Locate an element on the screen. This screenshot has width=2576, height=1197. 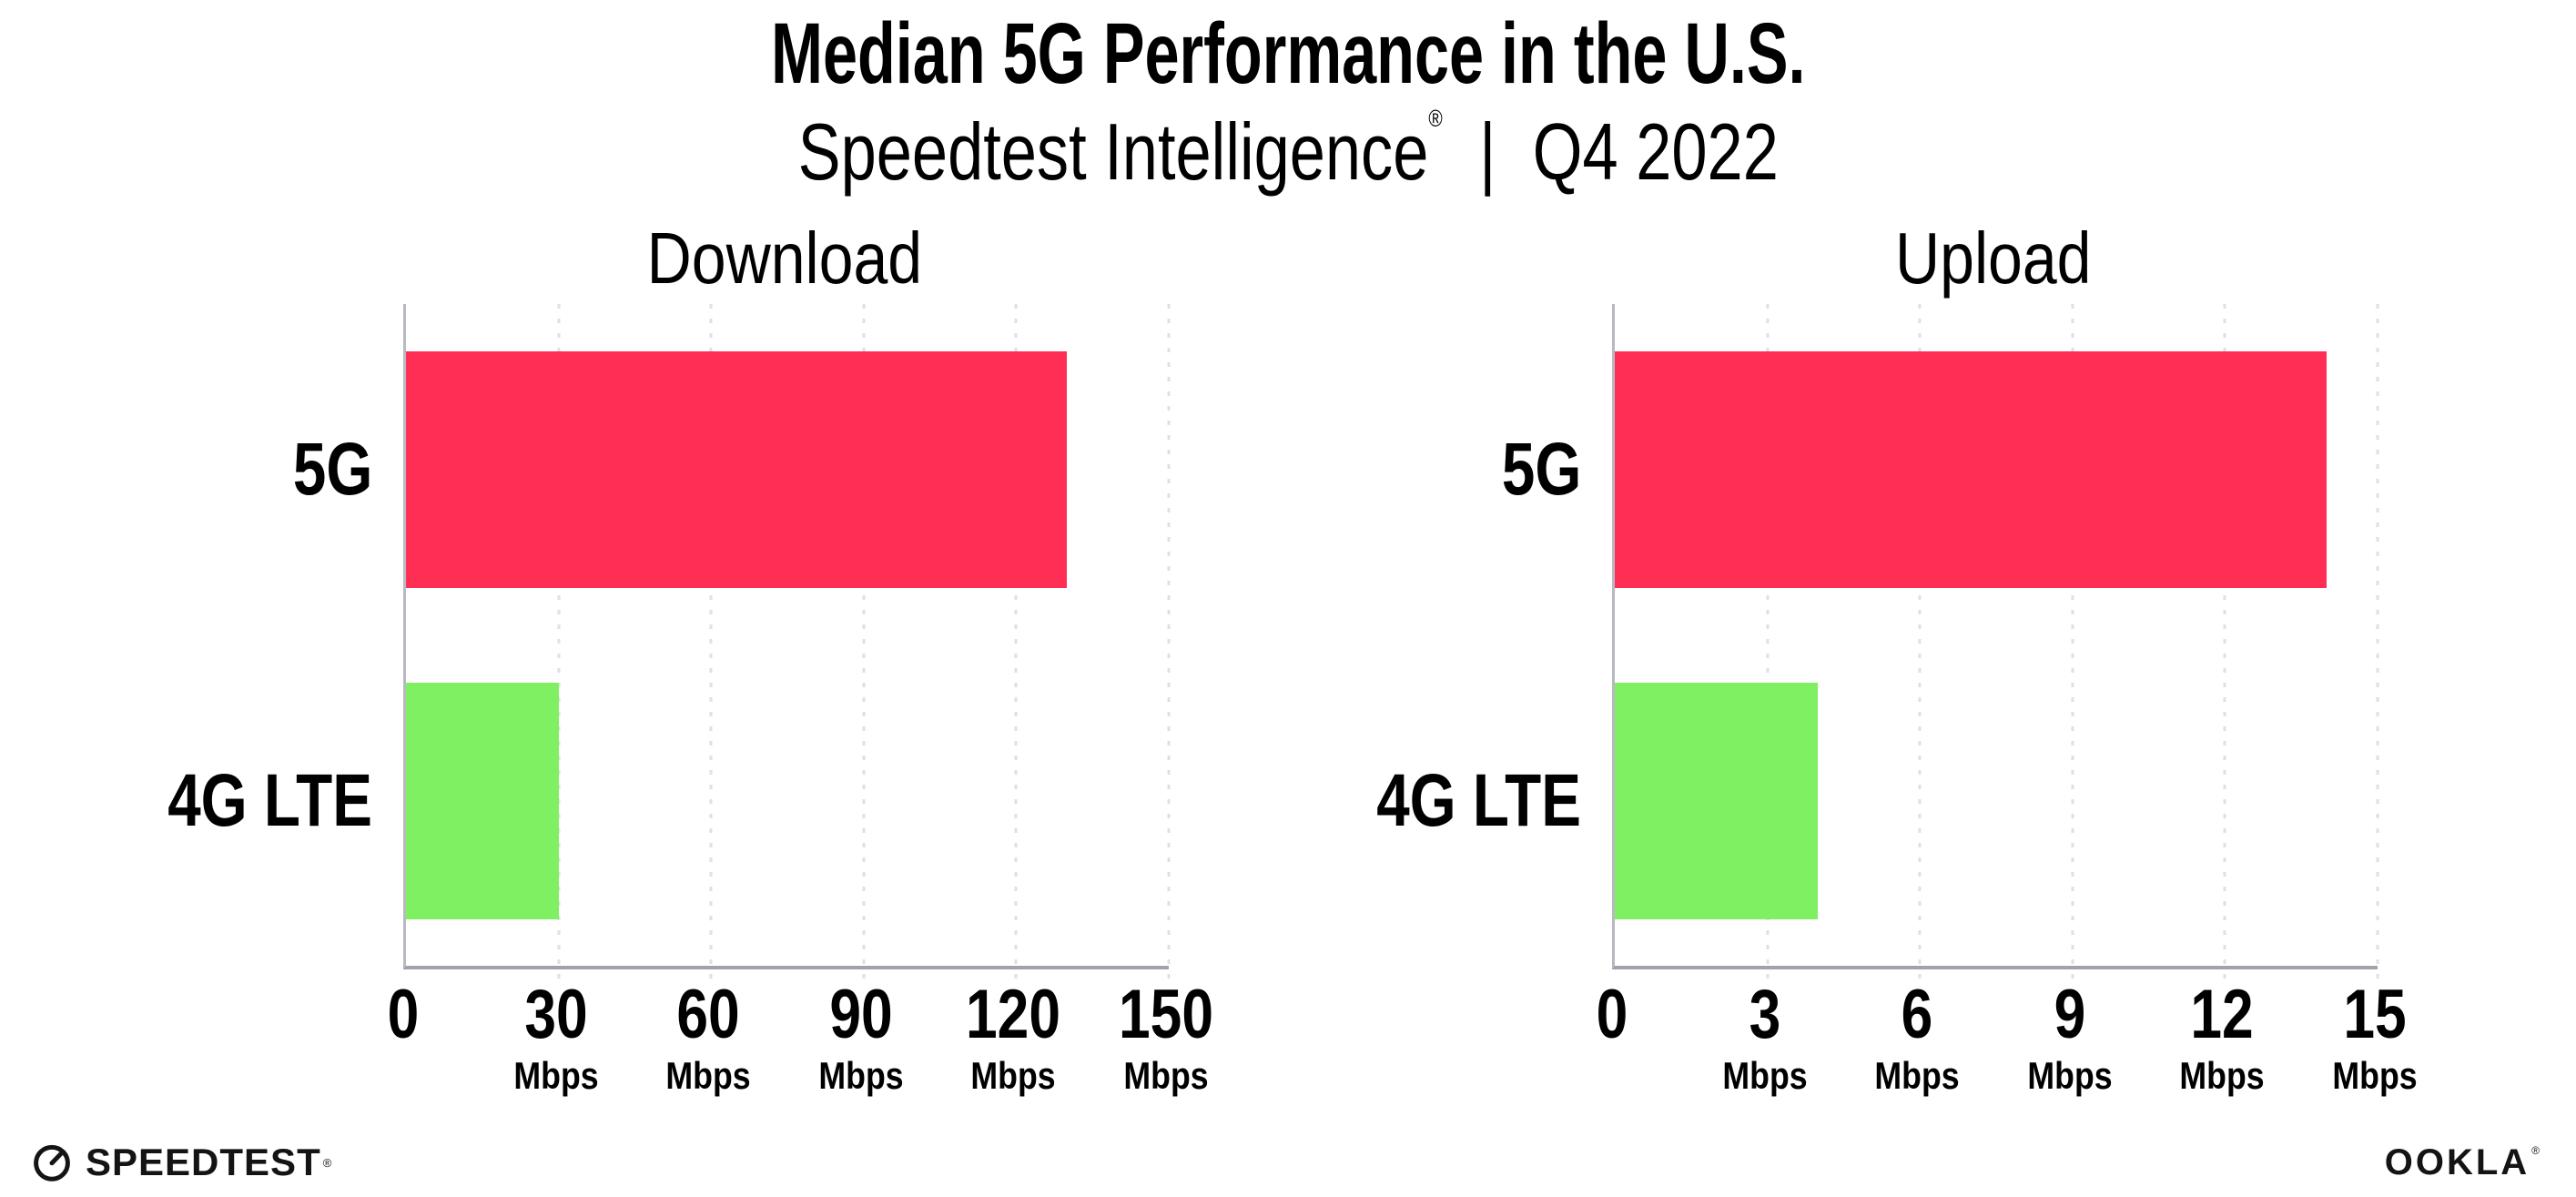
x-tick-30: 30 Mbps is located at coordinates (556, 1038).